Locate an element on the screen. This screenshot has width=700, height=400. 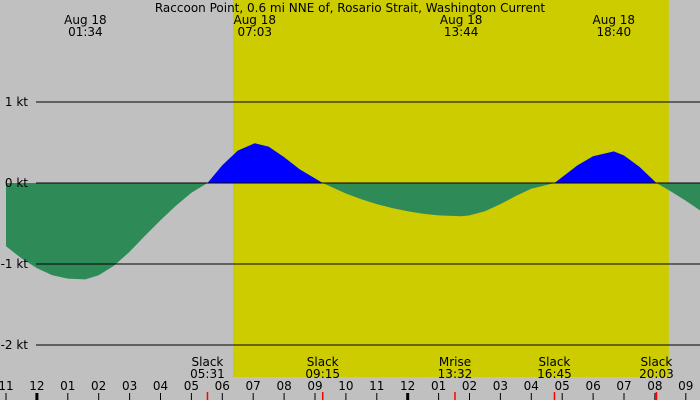
y-tick-labels: 1 kt 0 kt -1 kt -2 kt is located at coordinates (15, 223).